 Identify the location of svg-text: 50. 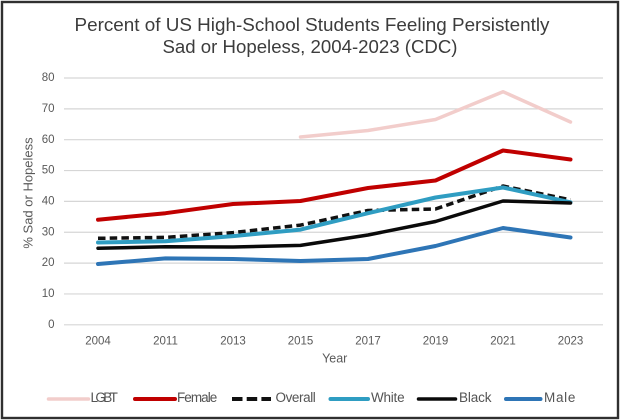
(48, 171).